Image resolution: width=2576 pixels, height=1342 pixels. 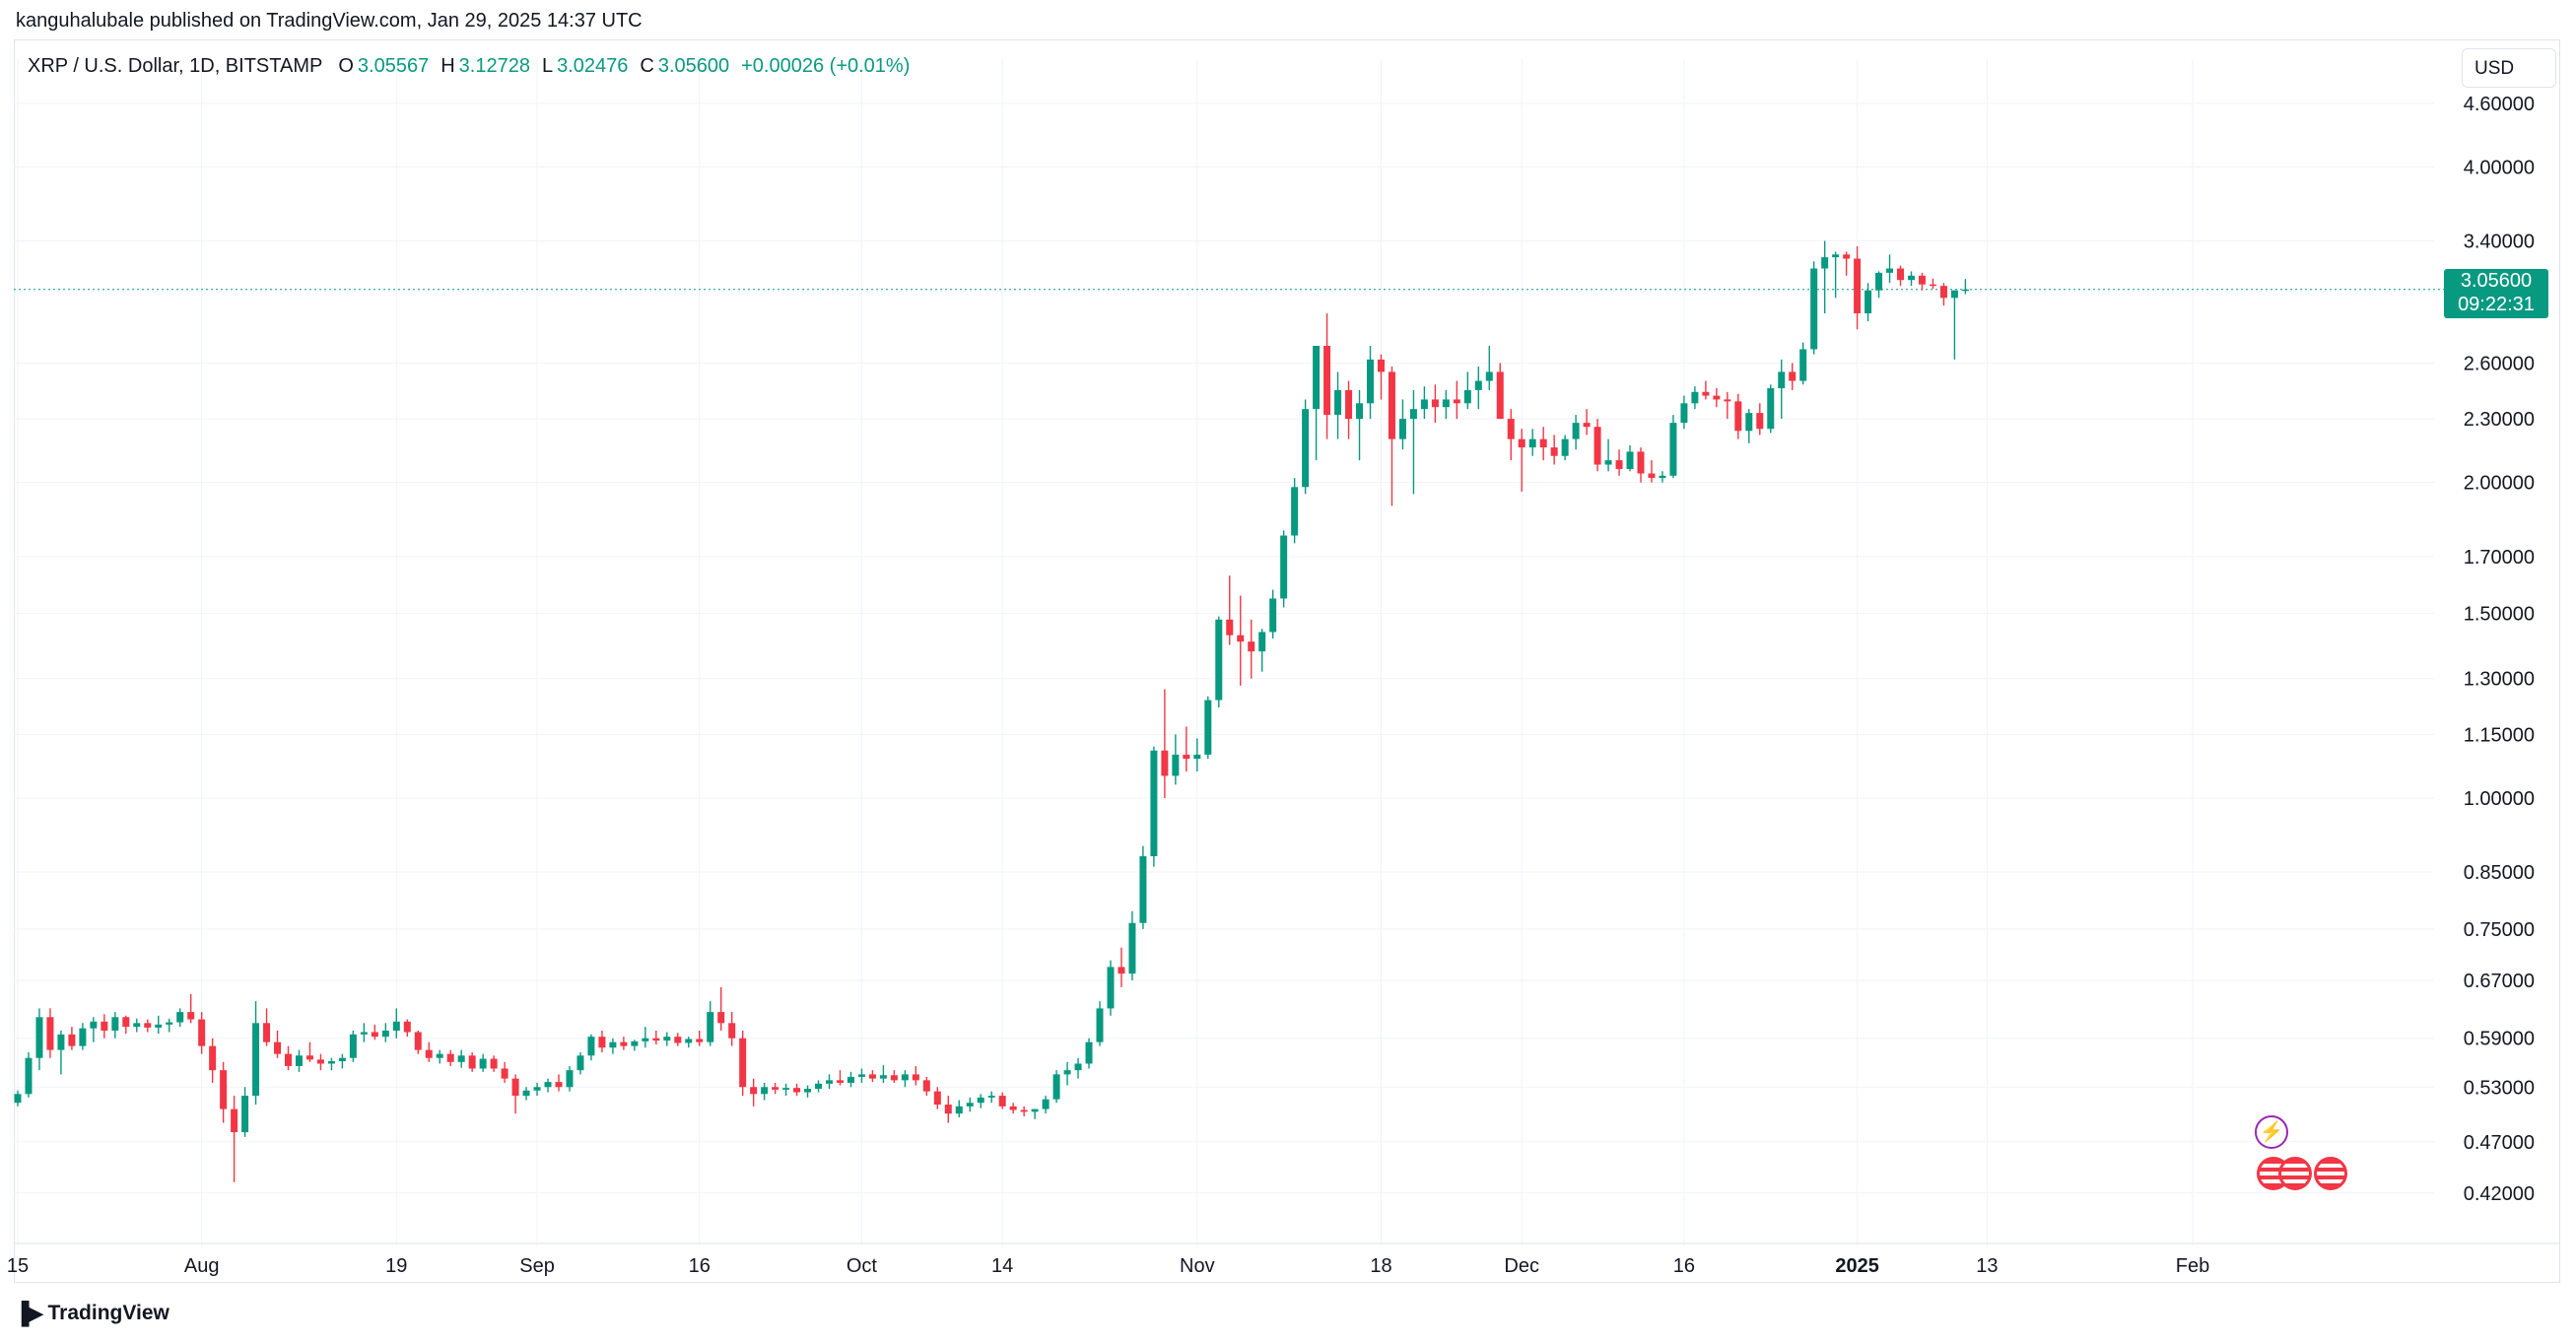 I want to click on x-tick-label: 13, so click(x=1987, y=1266).